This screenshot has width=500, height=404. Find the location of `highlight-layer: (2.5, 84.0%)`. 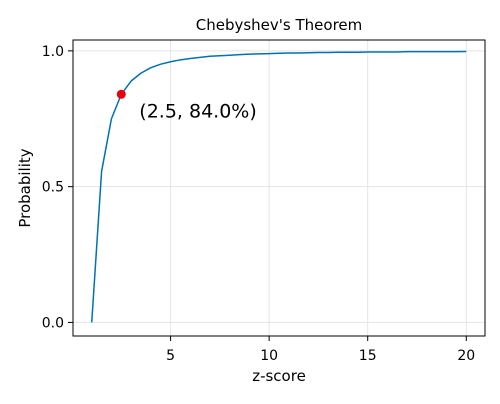

highlight-layer: (2.5, 84.0%) is located at coordinates (186, 105).